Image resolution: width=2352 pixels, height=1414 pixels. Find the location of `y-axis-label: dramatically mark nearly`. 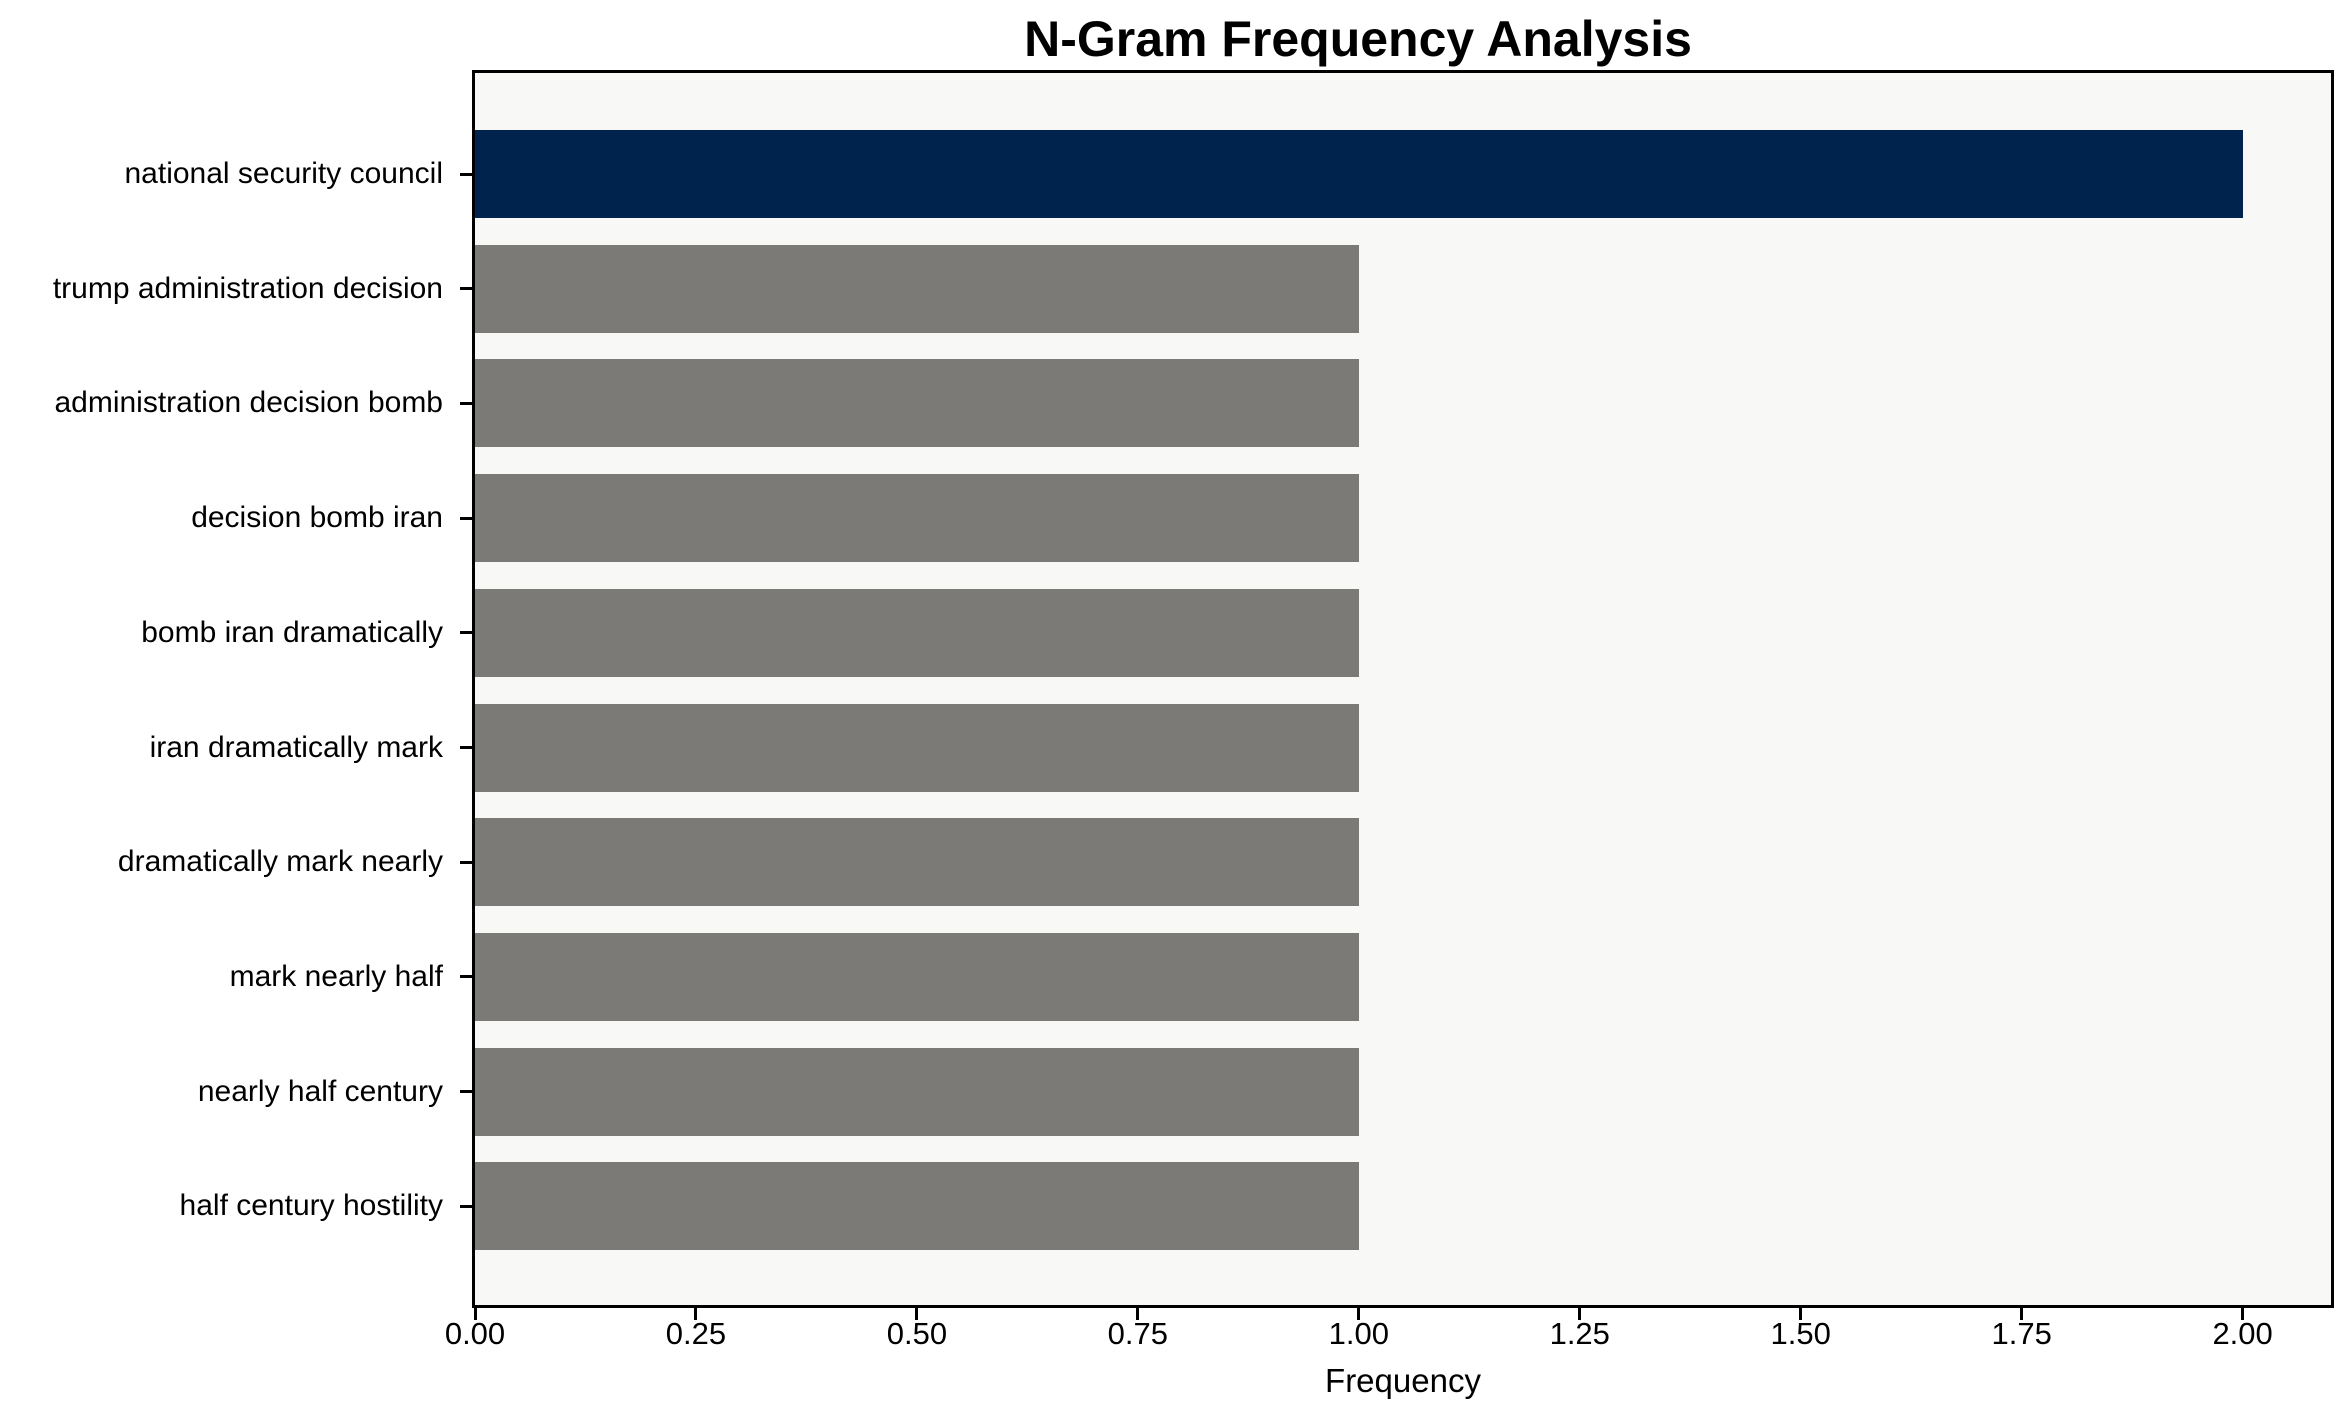

y-axis-label: dramatically mark nearly is located at coordinates (280, 862).